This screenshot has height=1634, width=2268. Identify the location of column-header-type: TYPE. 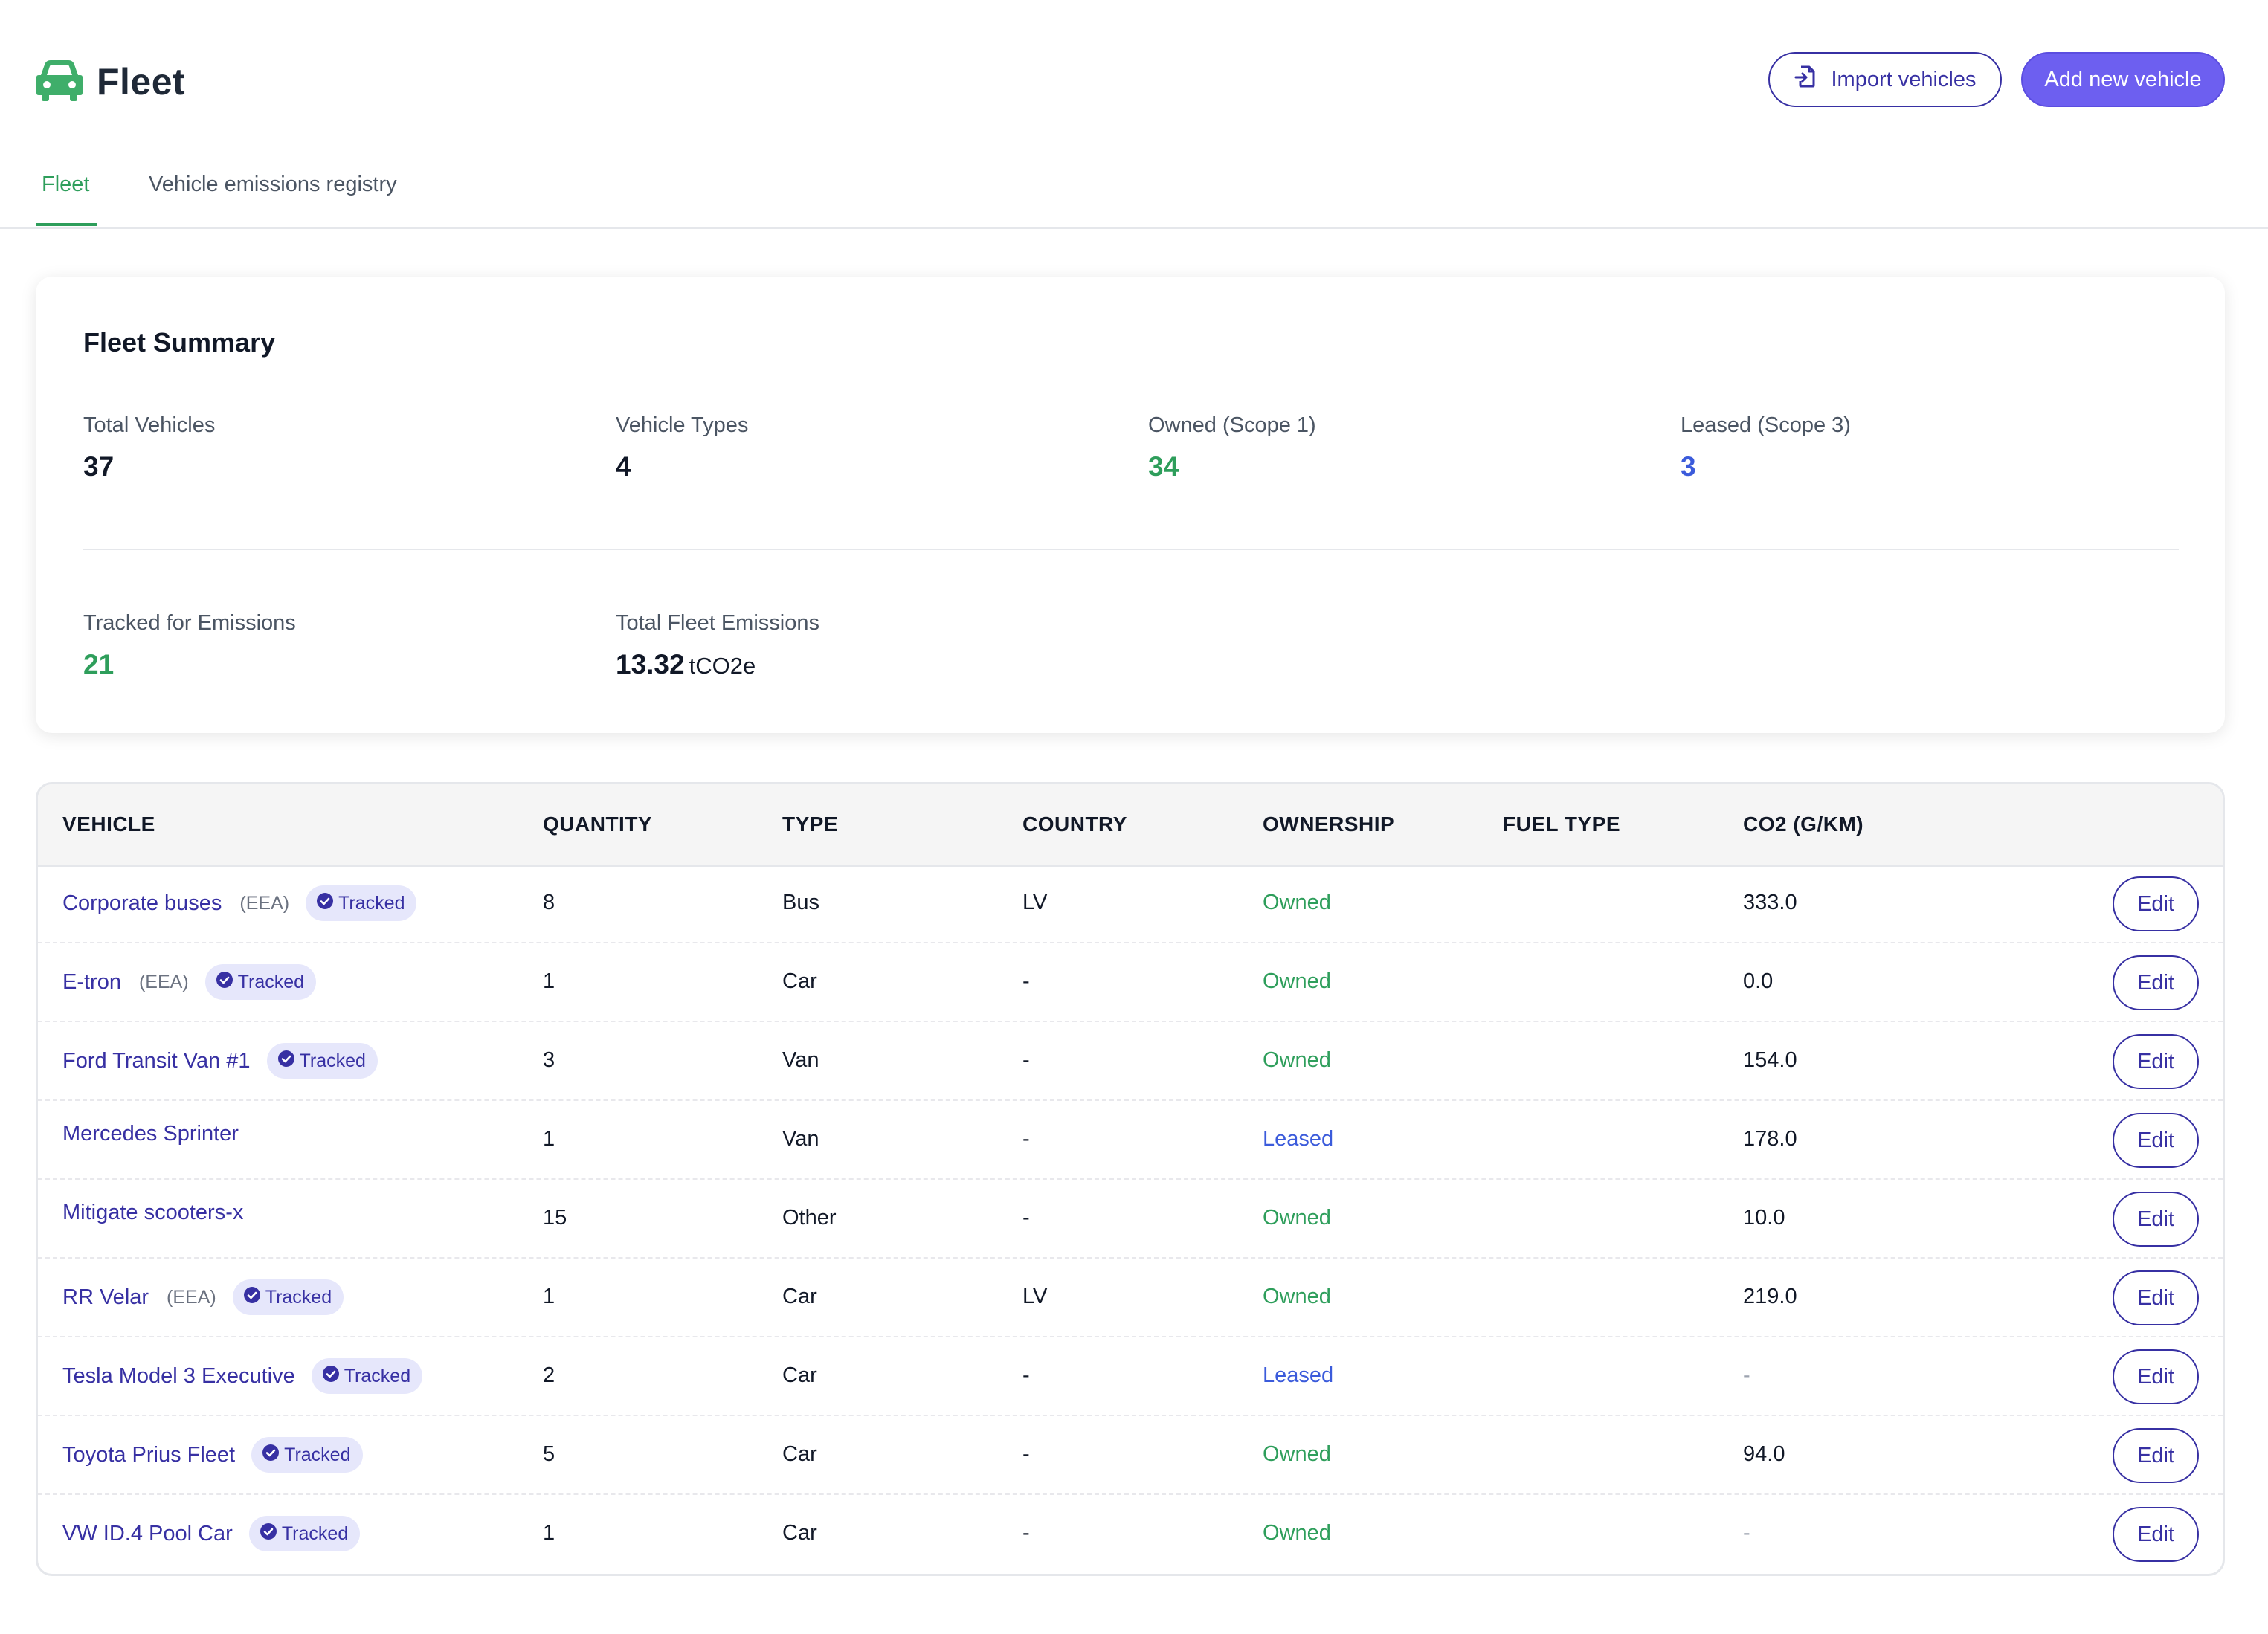
(810, 824).